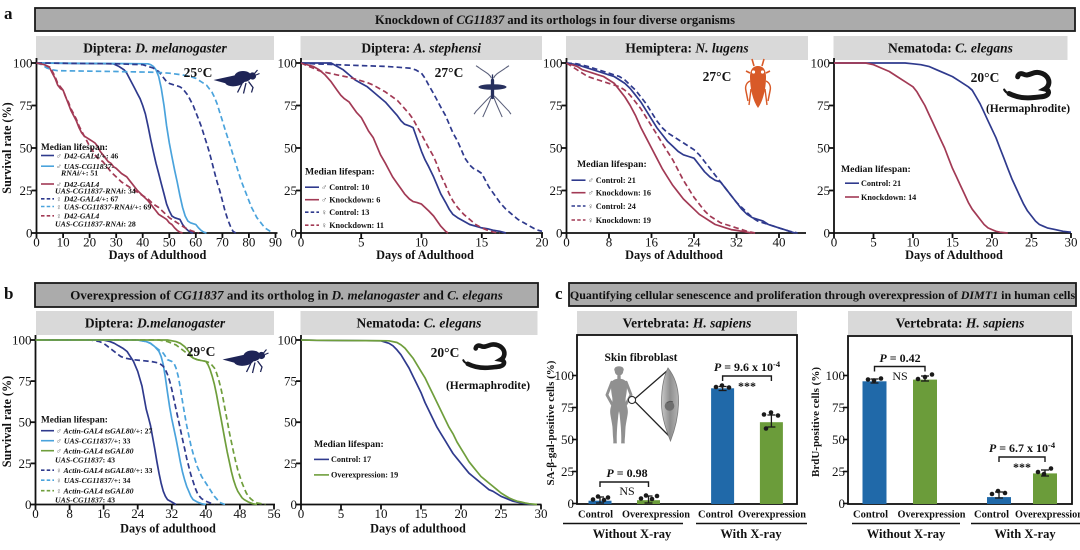  Describe the element at coordinates (248, 242) in the screenshot. I see `svg-text: 80` at that location.